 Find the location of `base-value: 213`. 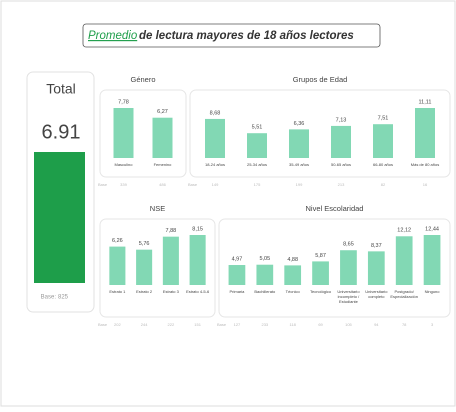

base-value: 213 is located at coordinates (341, 184).